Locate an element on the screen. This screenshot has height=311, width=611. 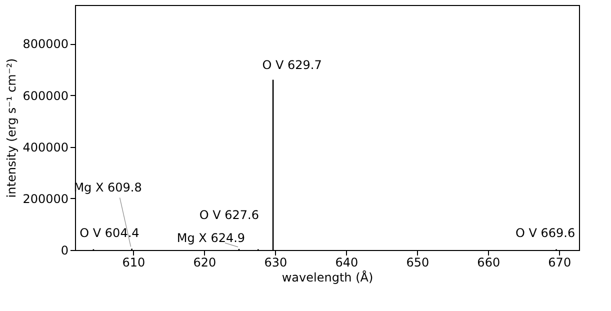
annotation: O V 629.7 is located at coordinates (292, 65).